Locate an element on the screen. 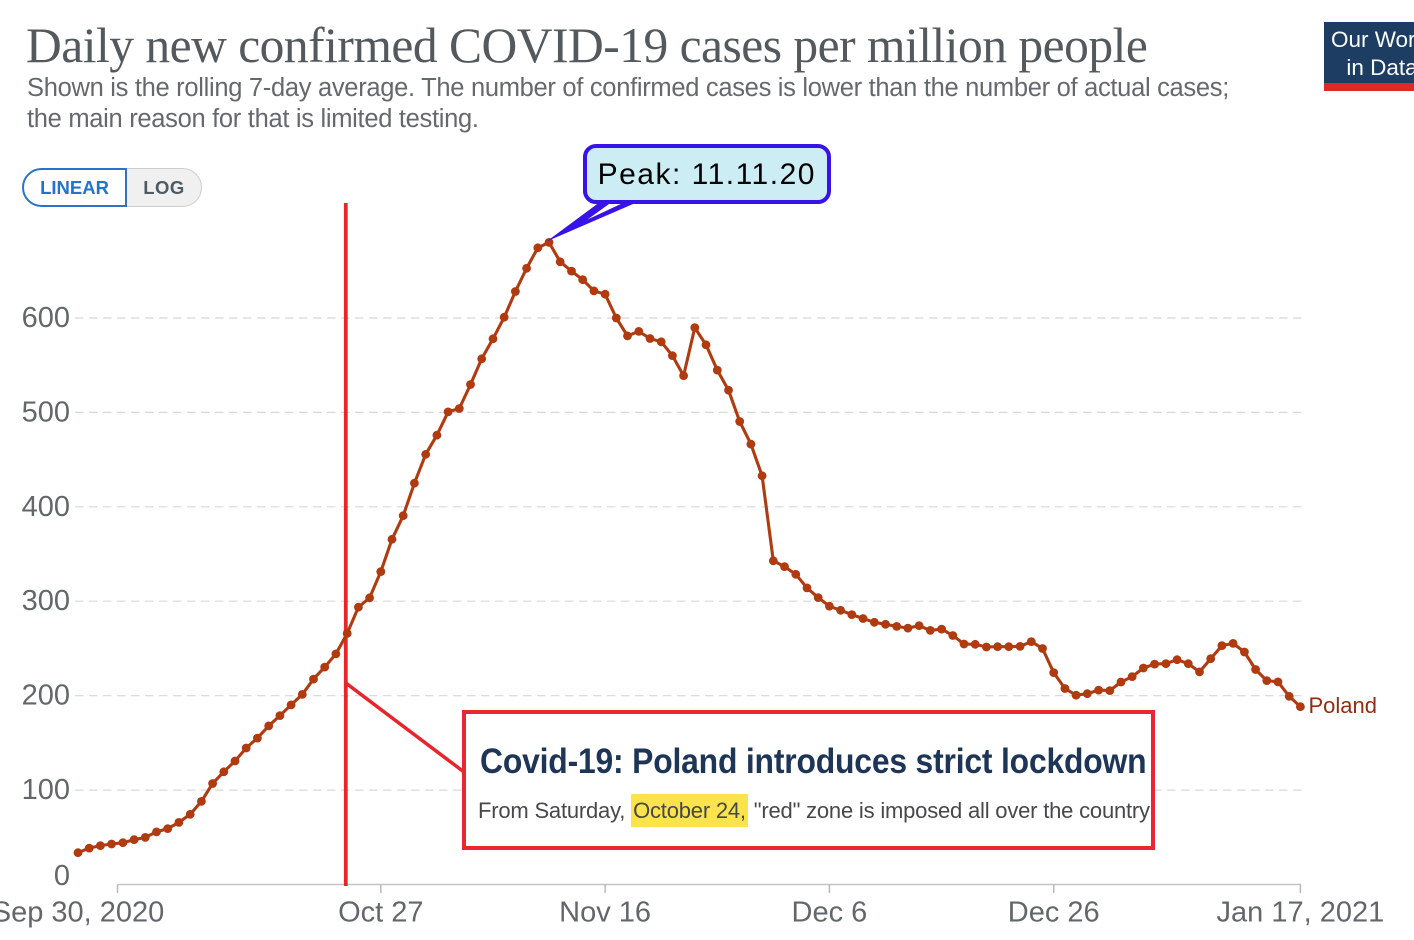  svg-text: Jan 17, 2021 is located at coordinates (1301, 913).